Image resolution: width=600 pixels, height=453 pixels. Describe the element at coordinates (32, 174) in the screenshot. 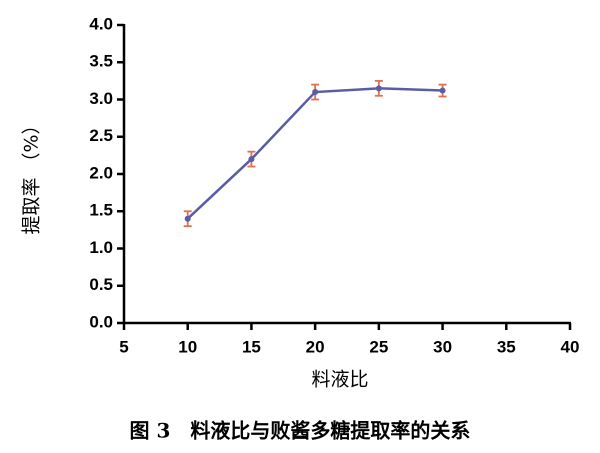

I see `y-axis-label: 提取率 （%）` at that location.